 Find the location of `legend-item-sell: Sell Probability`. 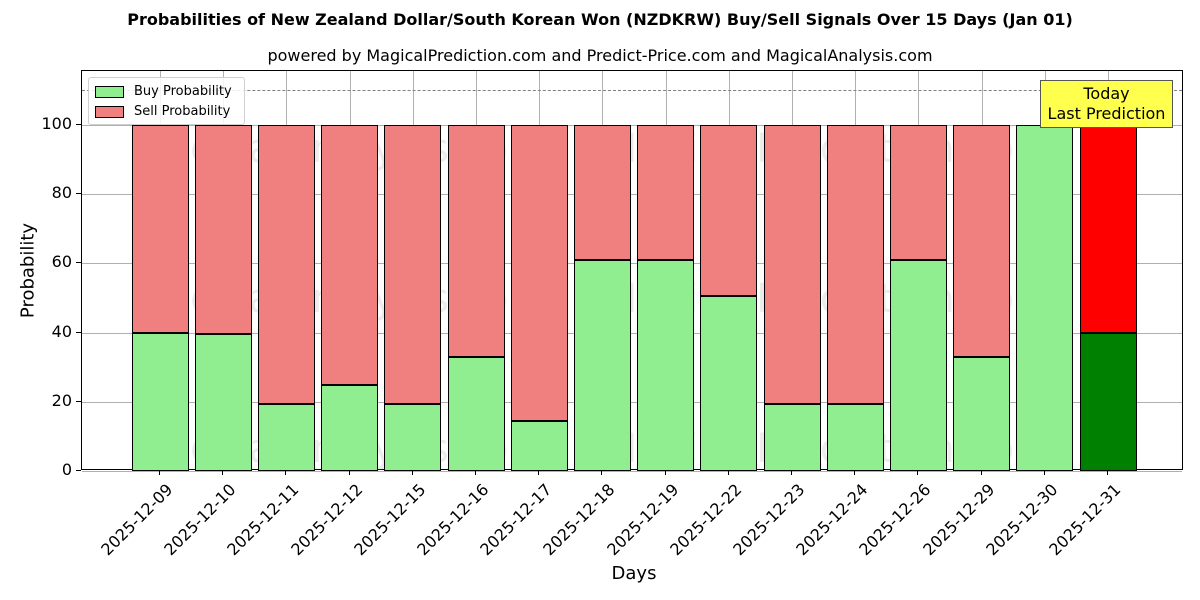

legend-item-sell: Sell Probability is located at coordinates (162, 111).